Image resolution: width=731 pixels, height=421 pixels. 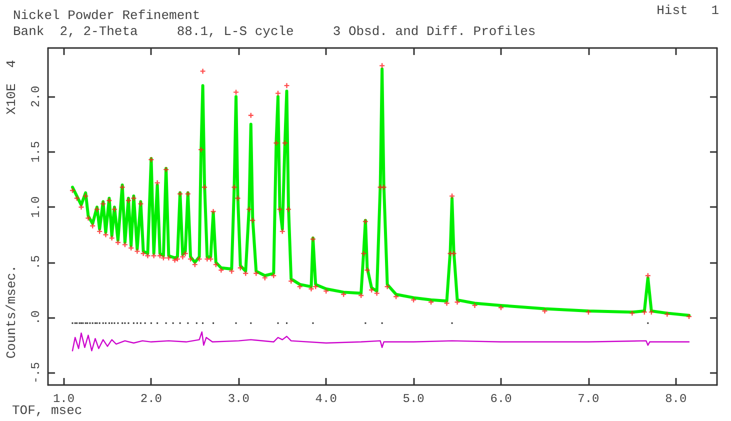 What do you see at coordinates (36, 97) in the screenshot?
I see `y-tick-label: 2.0` at bounding box center [36, 97].